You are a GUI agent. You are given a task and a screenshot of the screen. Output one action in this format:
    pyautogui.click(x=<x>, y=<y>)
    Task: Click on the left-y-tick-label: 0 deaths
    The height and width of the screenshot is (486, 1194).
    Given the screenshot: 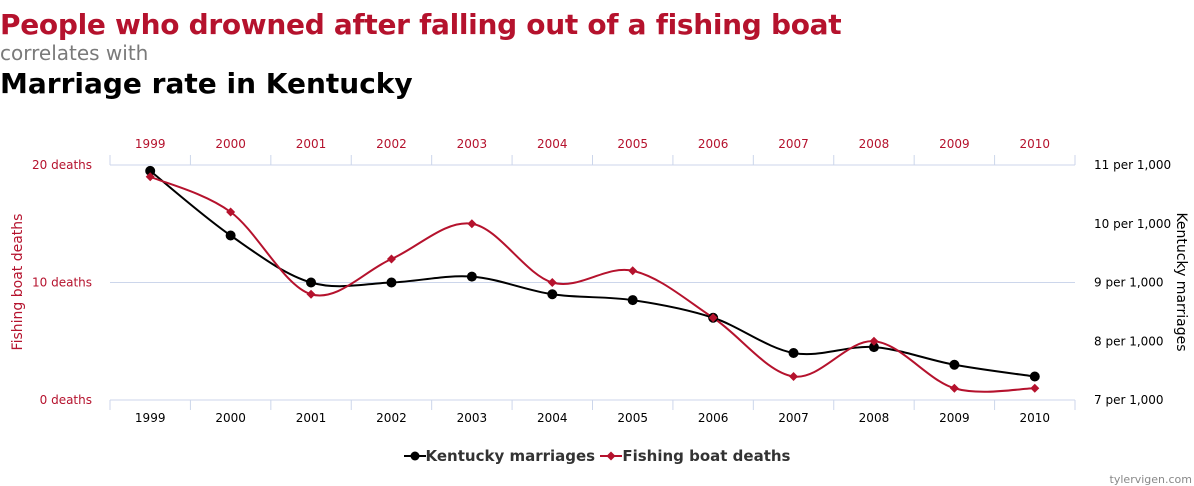 What is the action you would take?
    pyautogui.click(x=66, y=400)
    